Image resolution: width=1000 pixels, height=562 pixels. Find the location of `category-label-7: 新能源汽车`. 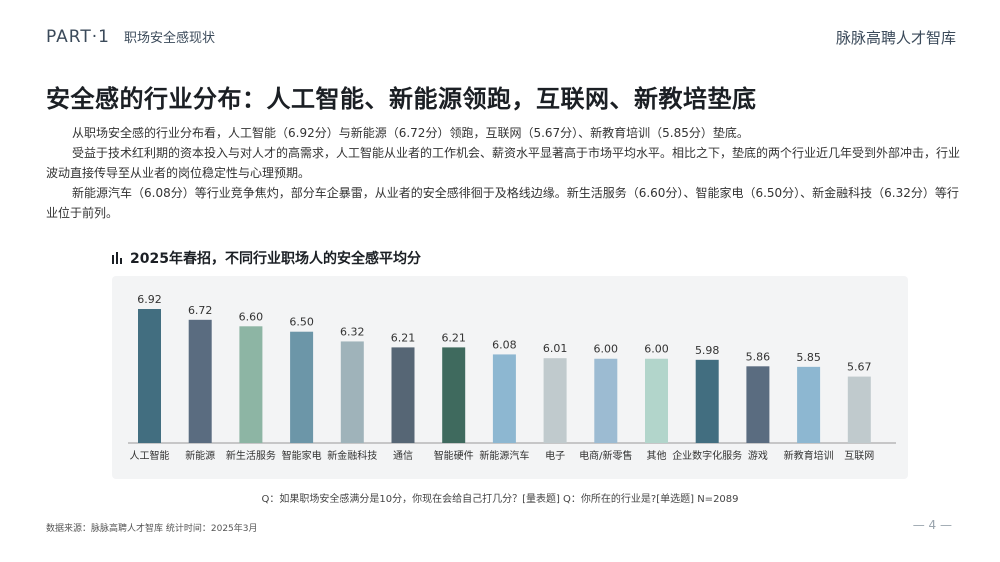

category-label-7: 新能源汽车 is located at coordinates (504, 455).